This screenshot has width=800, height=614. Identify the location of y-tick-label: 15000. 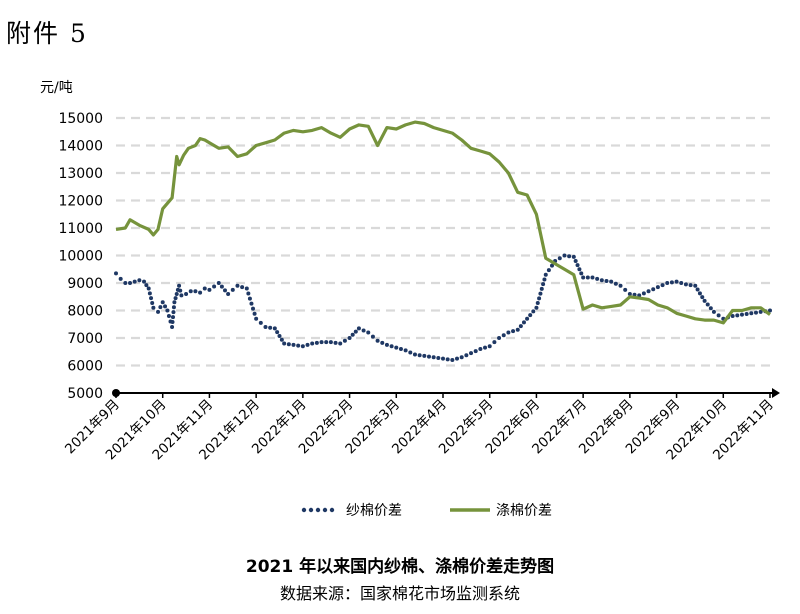
(80, 119).